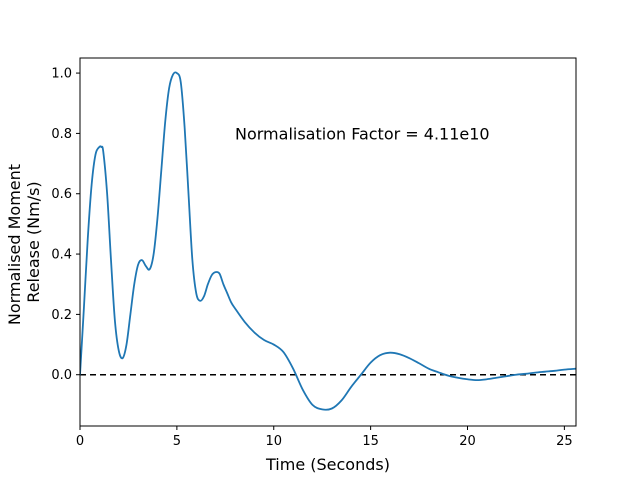  What do you see at coordinates (65, 225) in the screenshot?
I see `y-axis-ticks: 0.0 0.2 0.4 0.6 0.8 1.0` at bounding box center [65, 225].